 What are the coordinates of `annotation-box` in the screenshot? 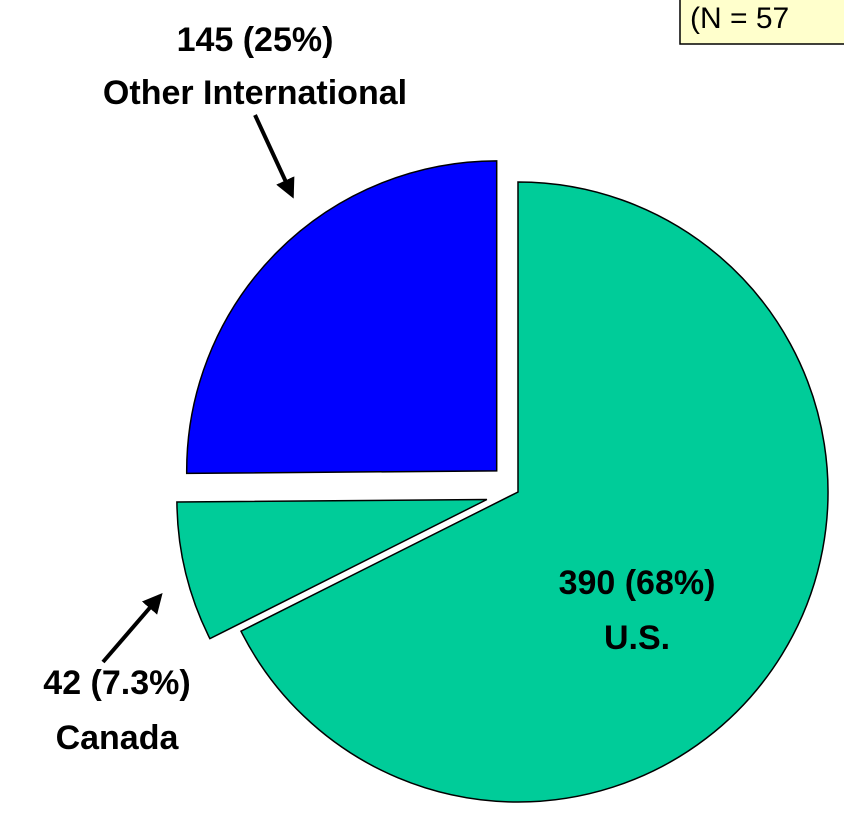 It's located at (761, 22).